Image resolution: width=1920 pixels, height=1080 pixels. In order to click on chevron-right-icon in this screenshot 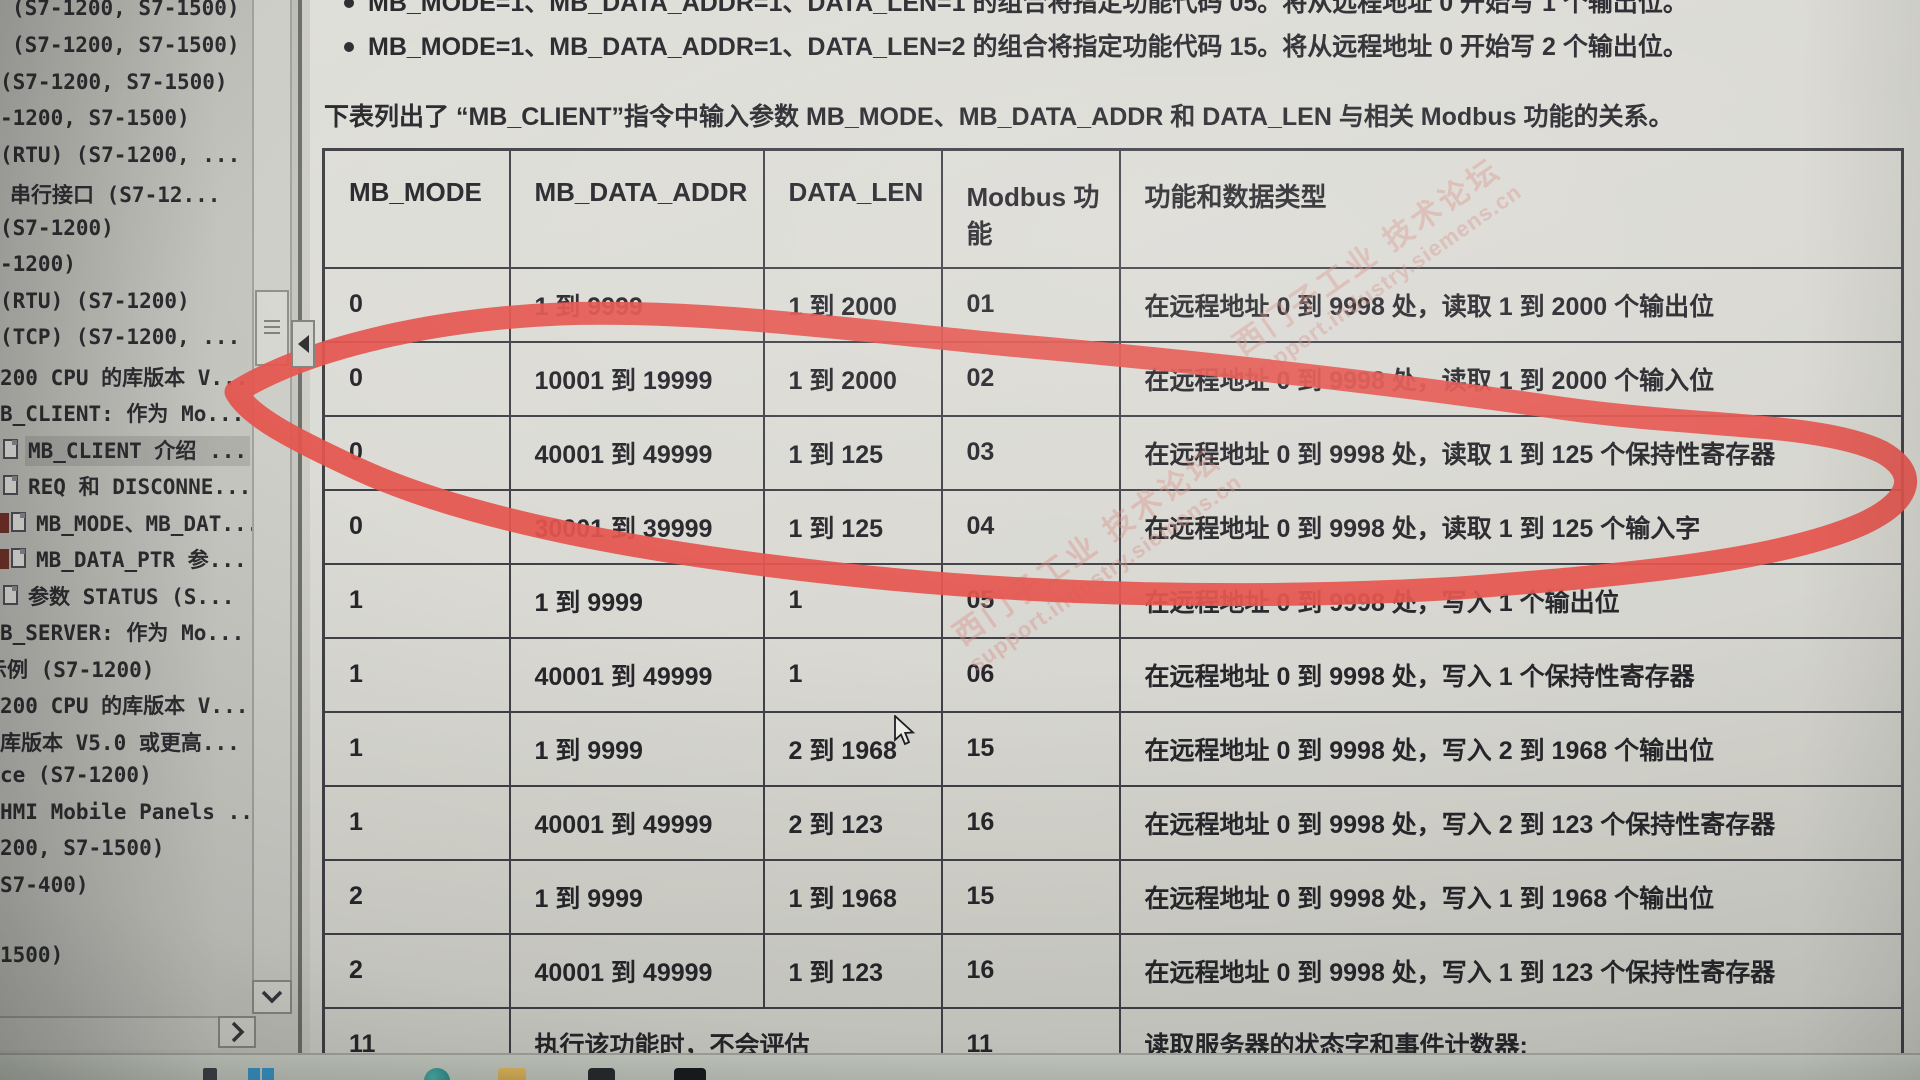, I will do `click(238, 1032)`.